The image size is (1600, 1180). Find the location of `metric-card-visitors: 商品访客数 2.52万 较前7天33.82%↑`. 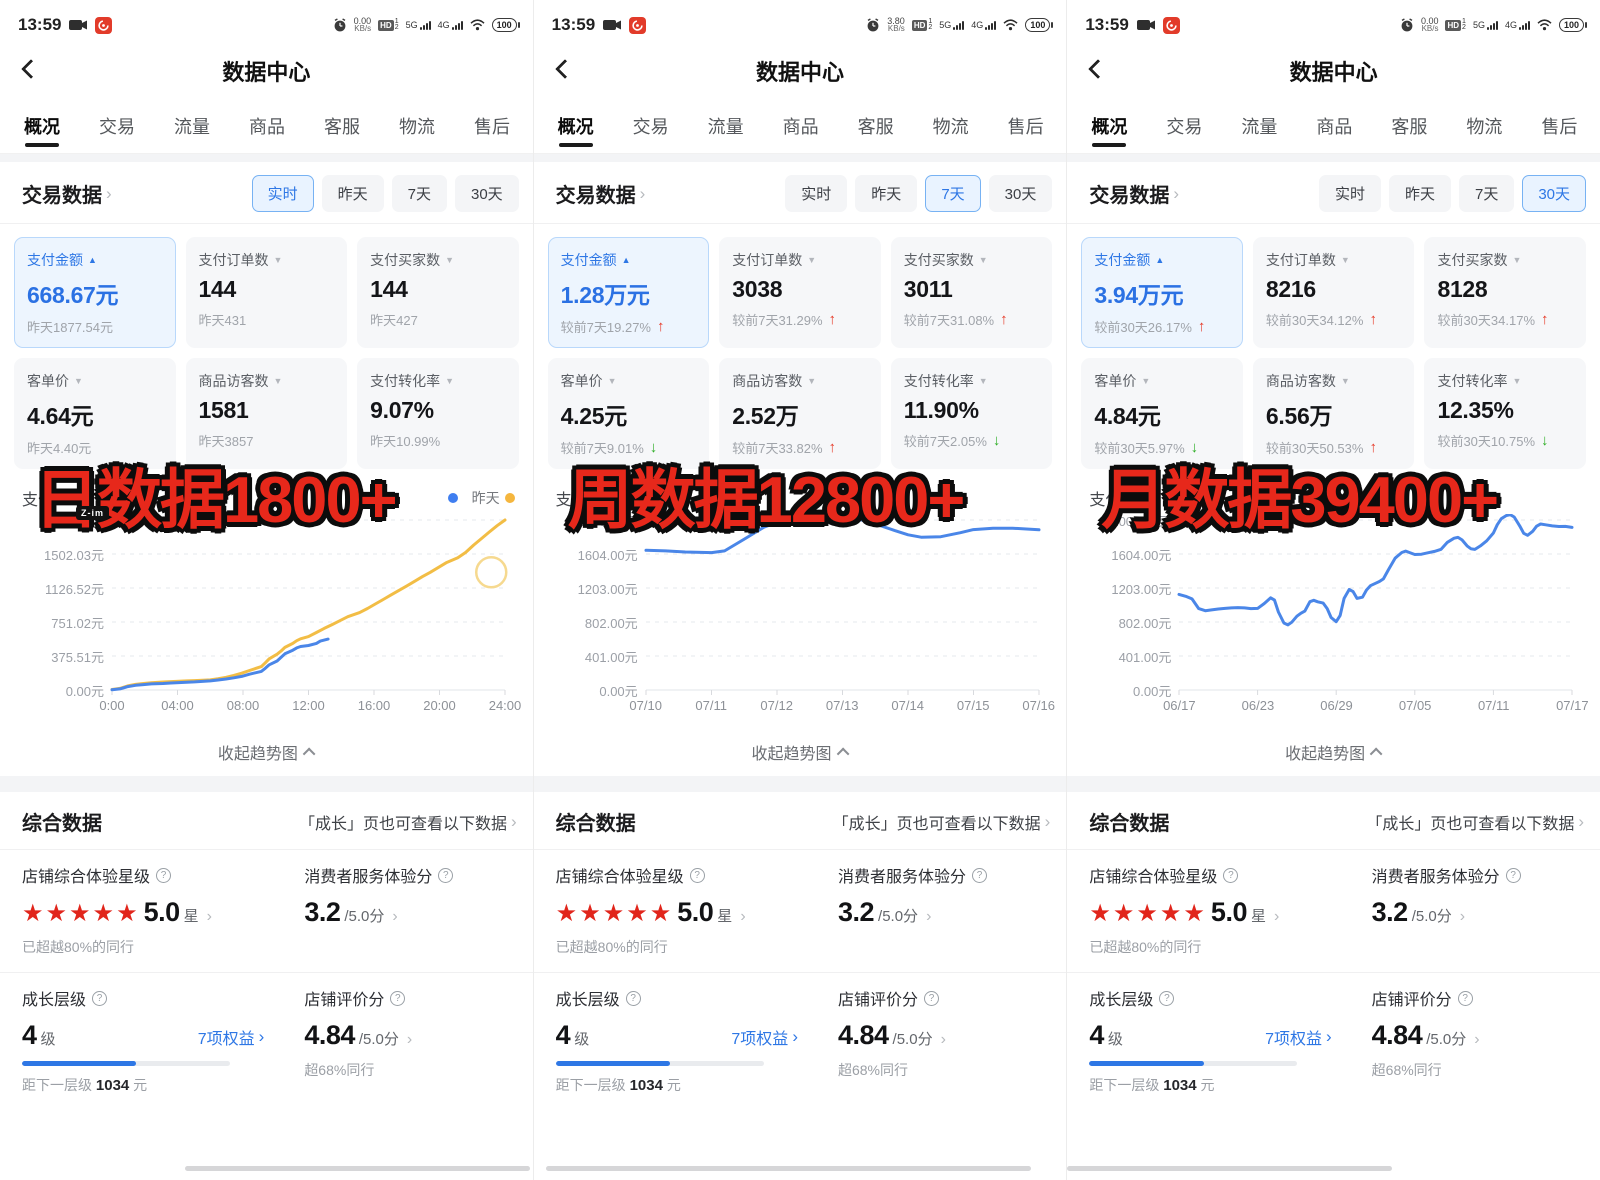

metric-card-visitors: 商品访客数 2.52万 较前7天33.82%↑ is located at coordinates (800, 413).